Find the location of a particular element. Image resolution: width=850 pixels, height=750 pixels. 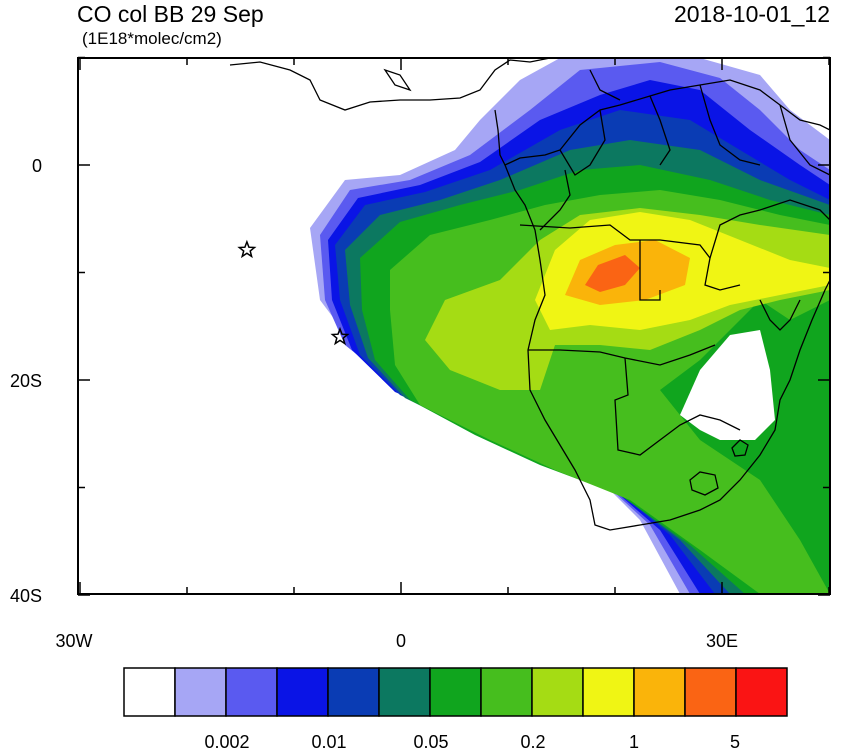

x-tick-label: 30E is located at coordinates (722, 641).